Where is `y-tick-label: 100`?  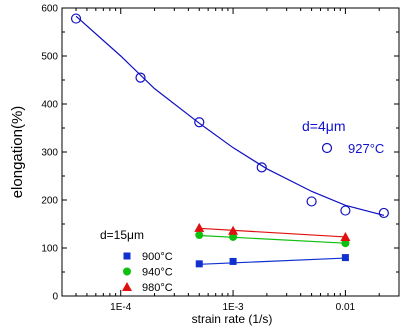 y-tick-label: 100 is located at coordinates (49, 249).